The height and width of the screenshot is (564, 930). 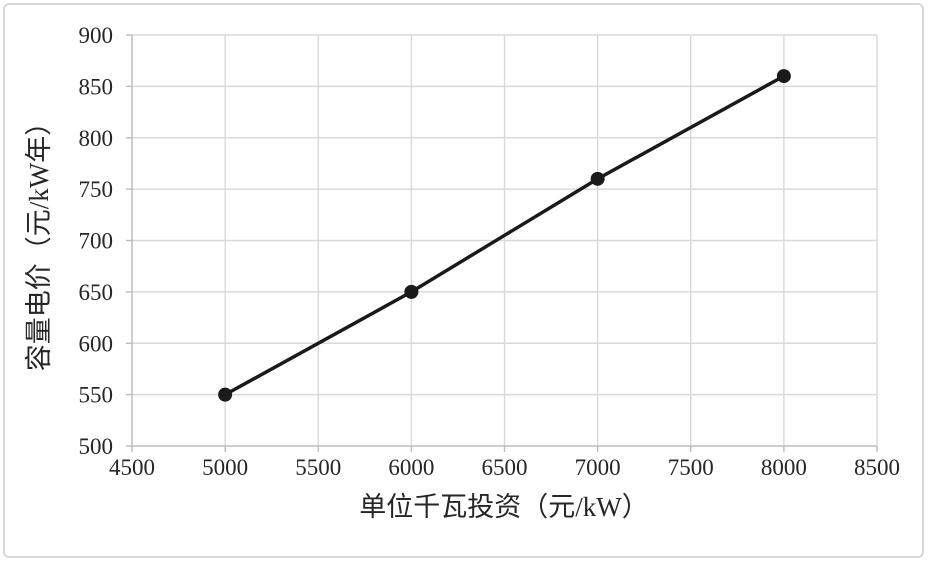 I want to click on x-tick-label: 7000, so click(x=598, y=467).